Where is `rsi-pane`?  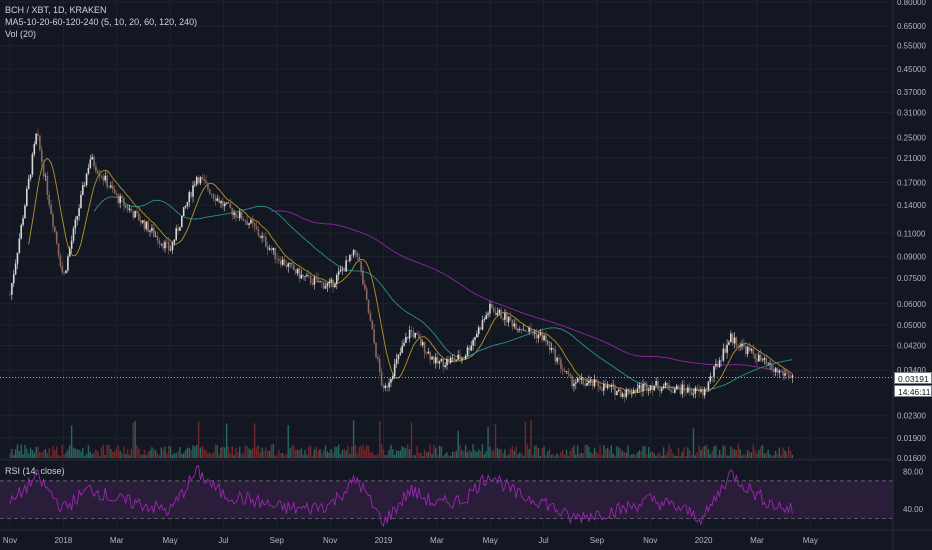
rsi-pane is located at coordinates (446, 496).